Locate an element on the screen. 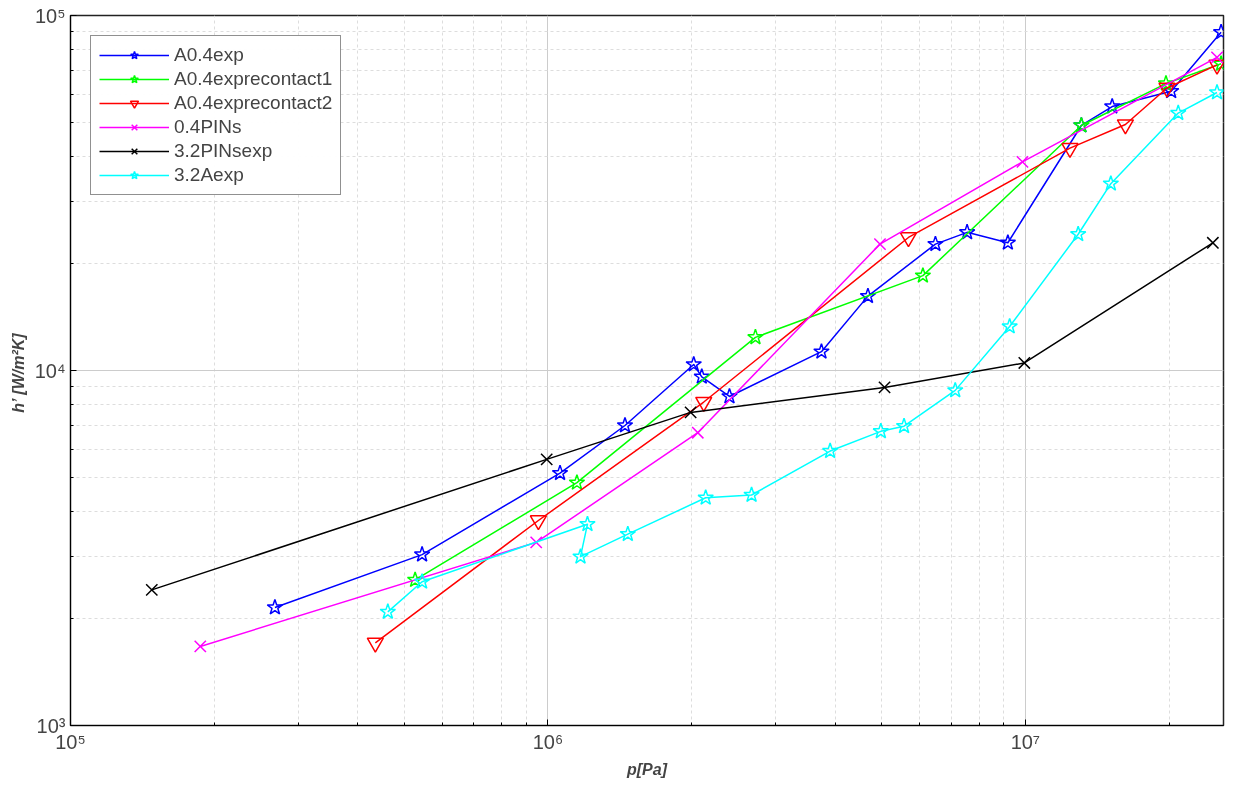 The width and height of the screenshot is (1243, 792). x-tick-label: 10⁷ is located at coordinates (1025, 741).